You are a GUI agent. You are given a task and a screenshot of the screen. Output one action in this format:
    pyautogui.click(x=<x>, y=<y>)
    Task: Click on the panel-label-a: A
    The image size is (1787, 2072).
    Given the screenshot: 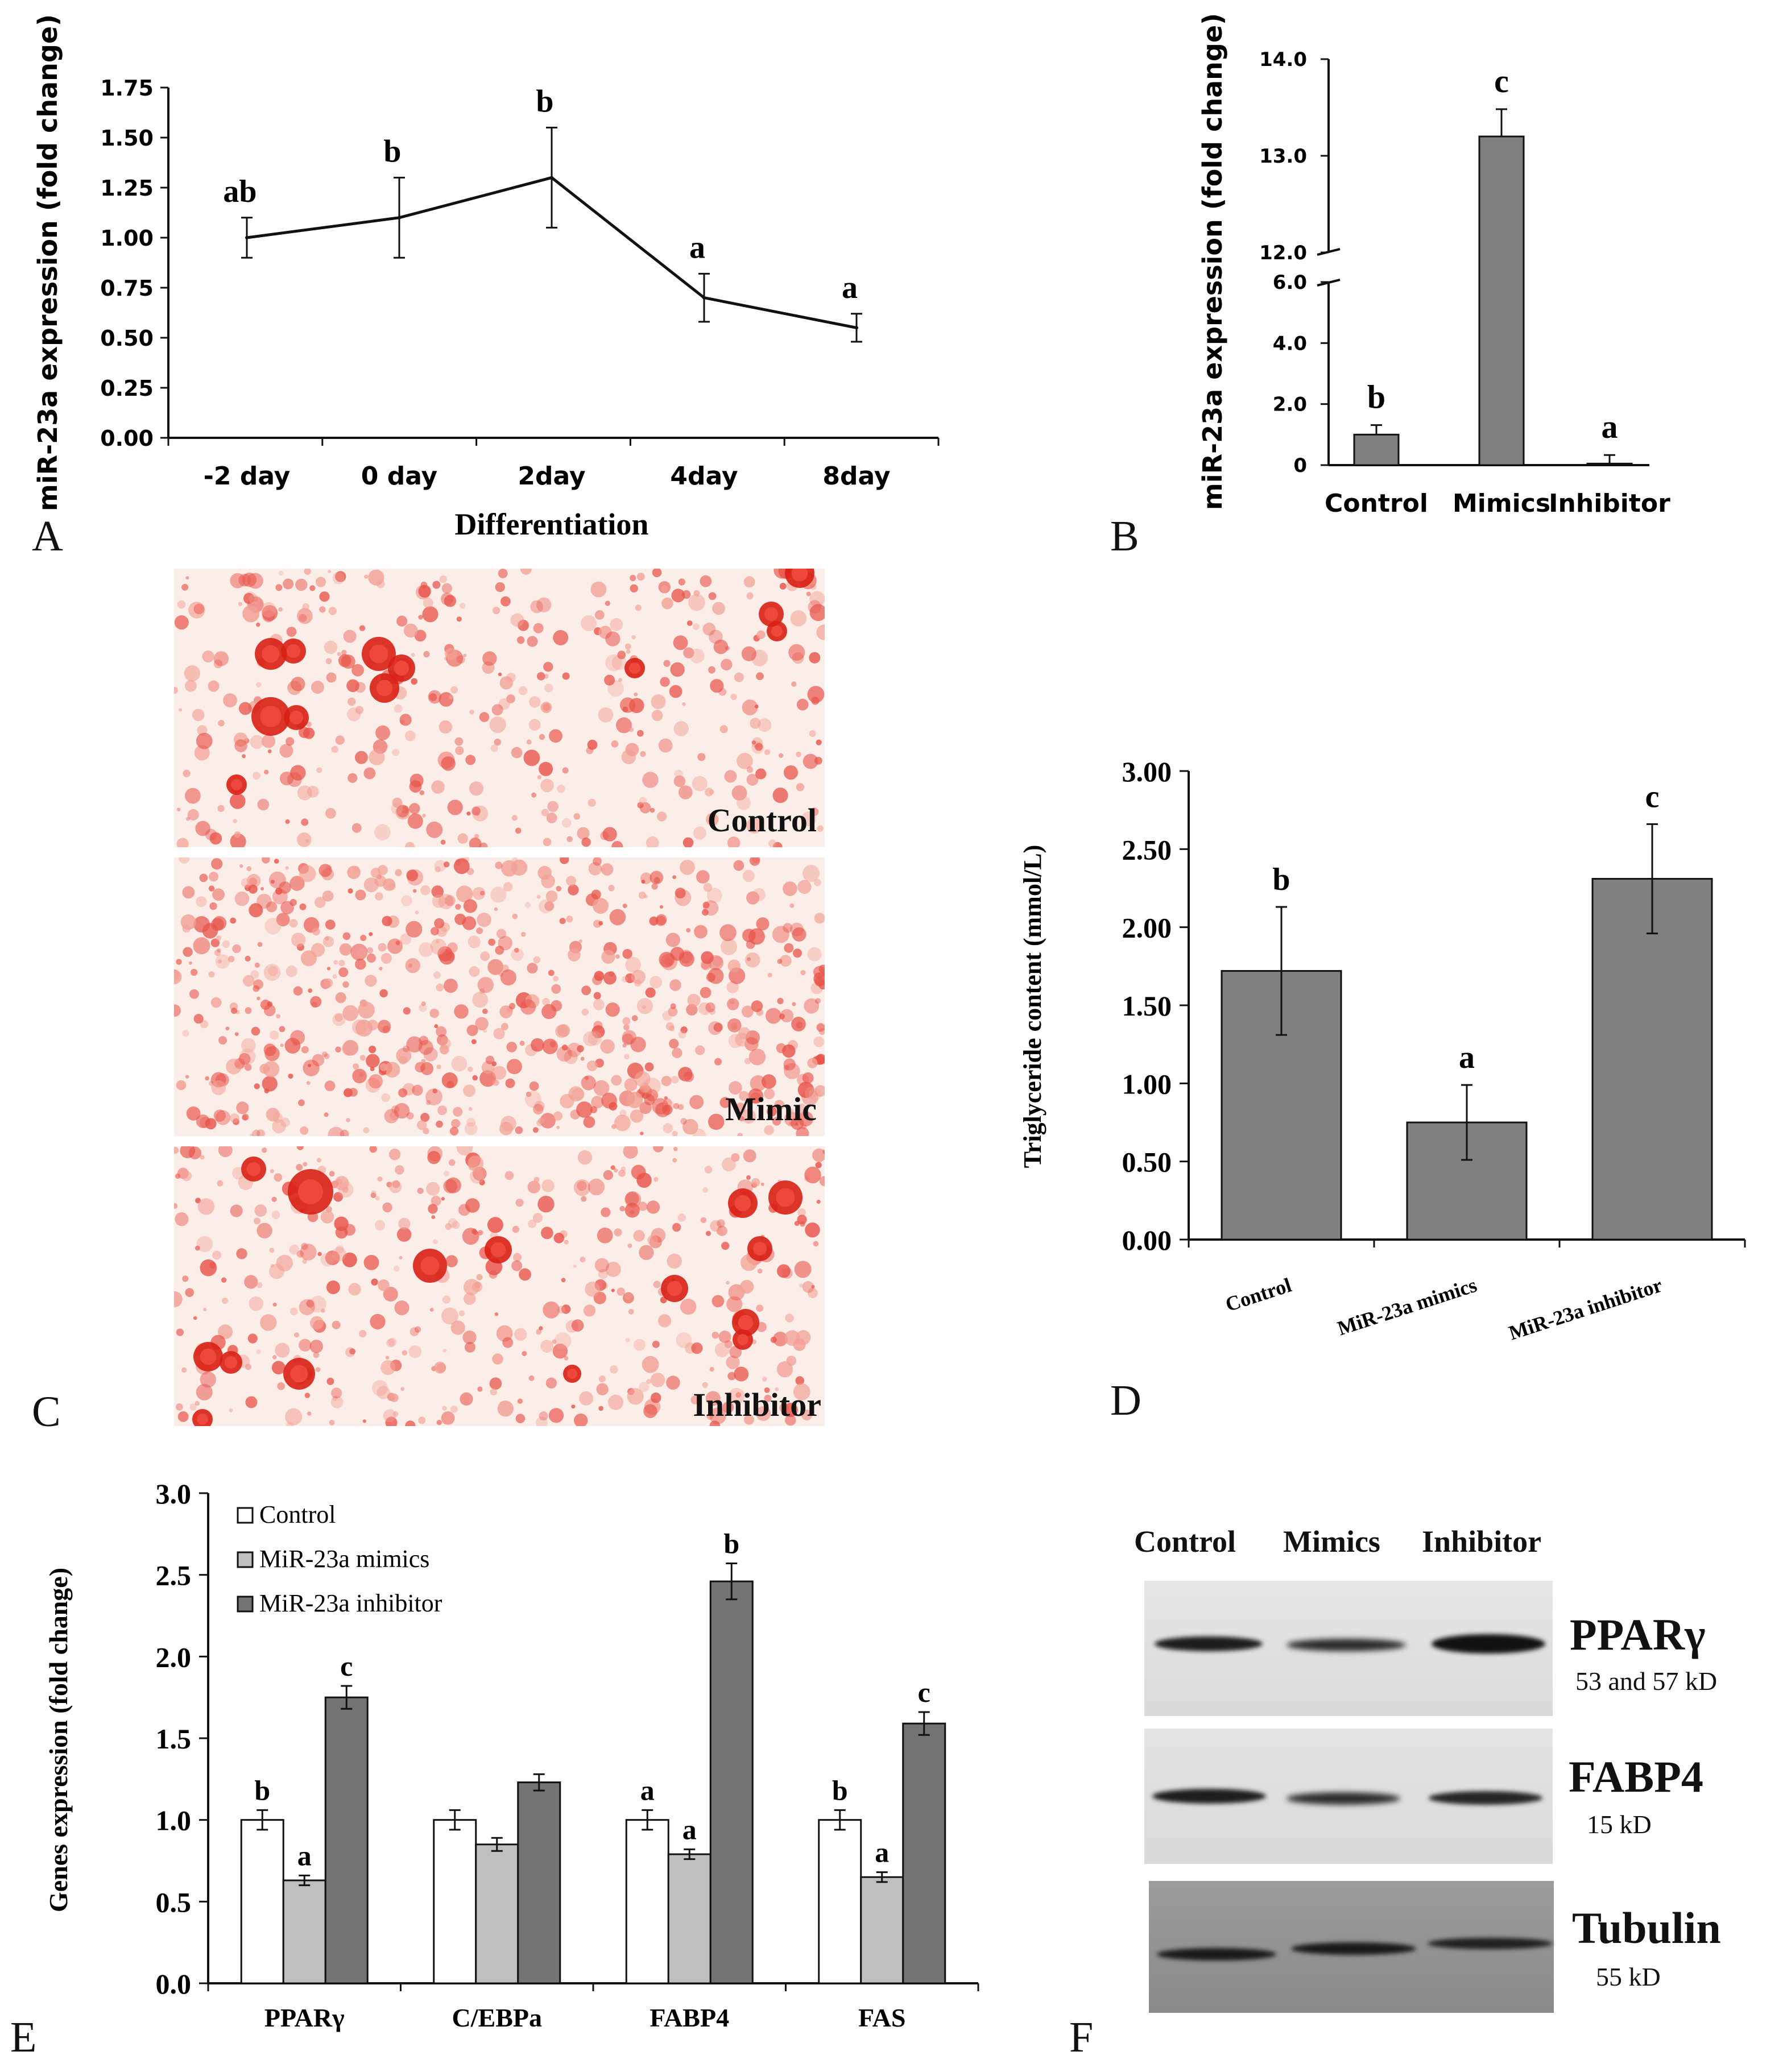 What is the action you would take?
    pyautogui.click(x=47, y=536)
    